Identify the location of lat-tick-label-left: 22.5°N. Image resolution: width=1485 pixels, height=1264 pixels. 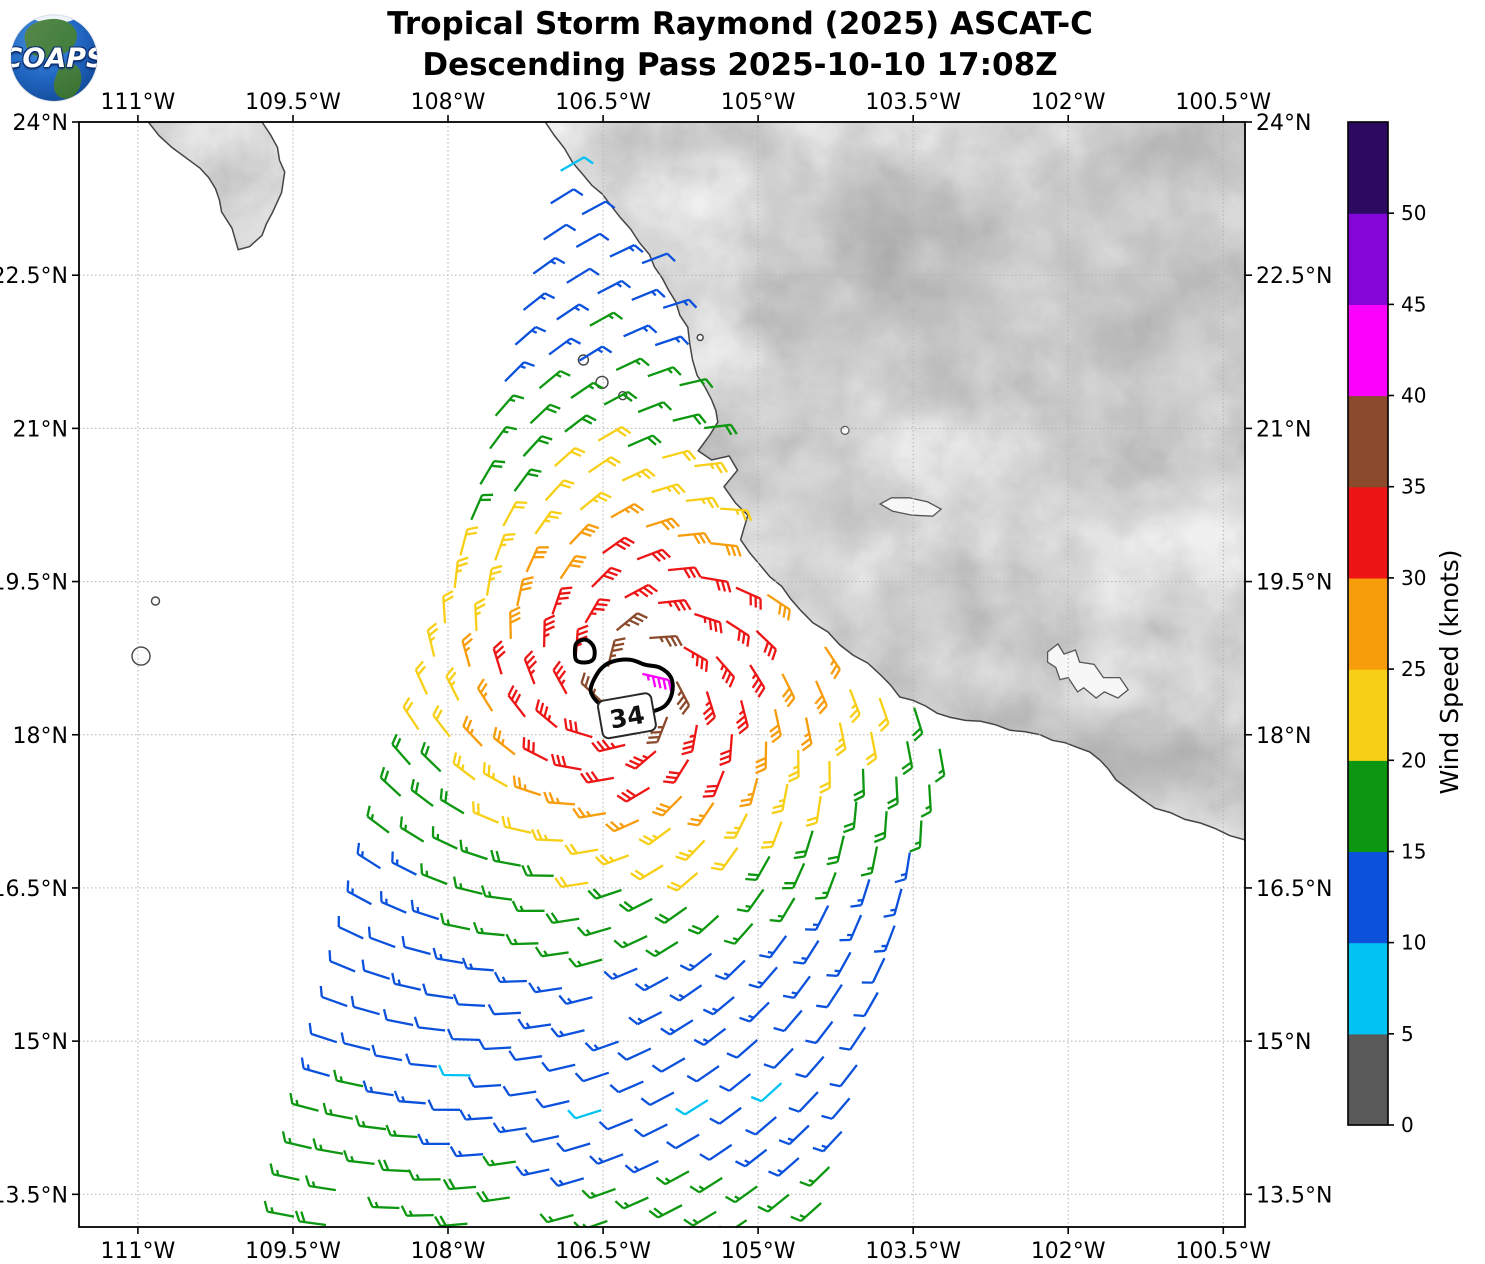
(34, 276).